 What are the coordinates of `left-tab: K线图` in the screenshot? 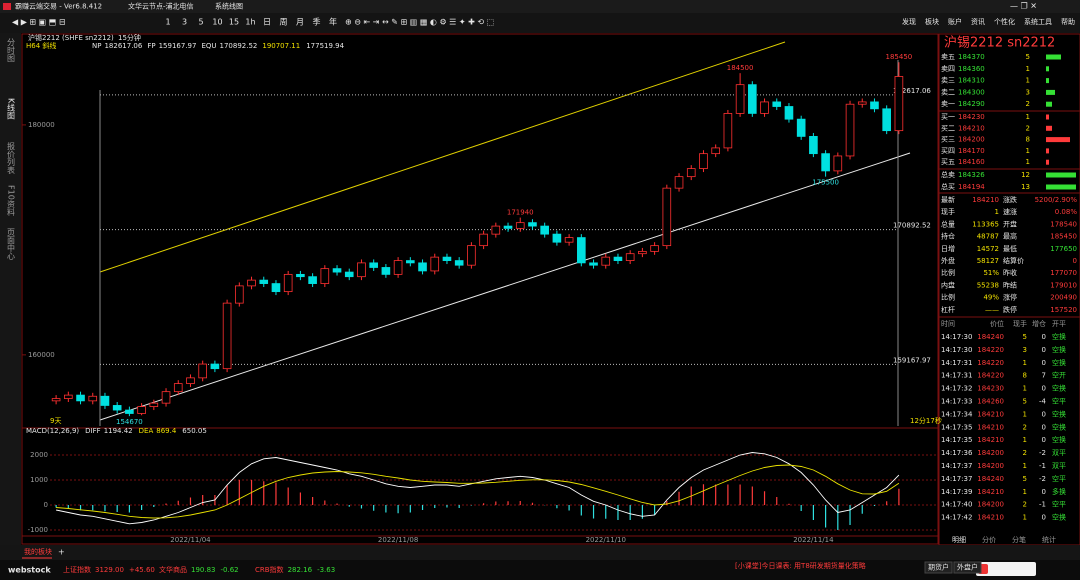 It's located at (11, 109).